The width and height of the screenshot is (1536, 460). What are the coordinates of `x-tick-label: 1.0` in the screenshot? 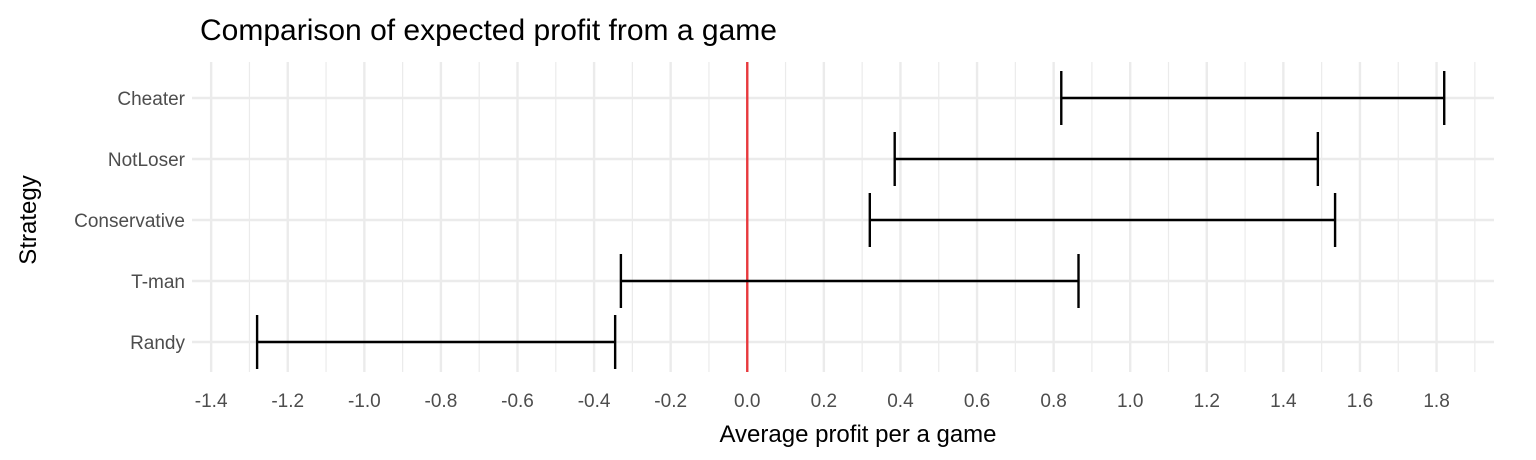 It's located at (1130, 401).